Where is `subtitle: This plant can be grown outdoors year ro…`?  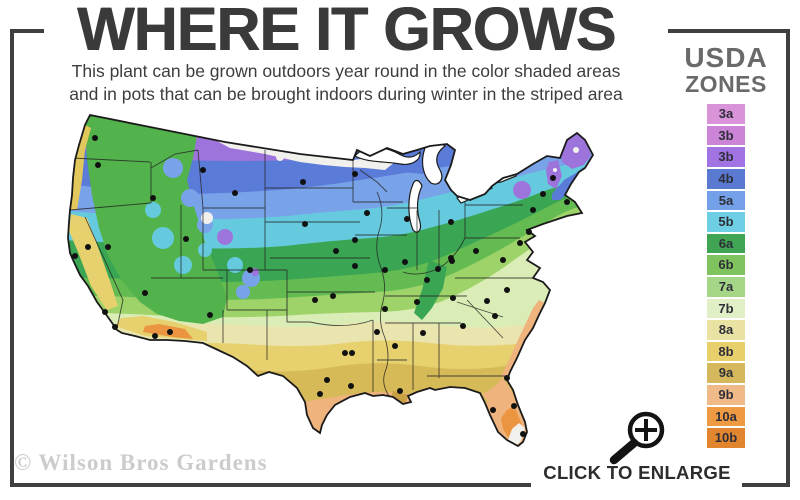 subtitle: This plant can be grown outdoors year ro… is located at coordinates (346, 83).